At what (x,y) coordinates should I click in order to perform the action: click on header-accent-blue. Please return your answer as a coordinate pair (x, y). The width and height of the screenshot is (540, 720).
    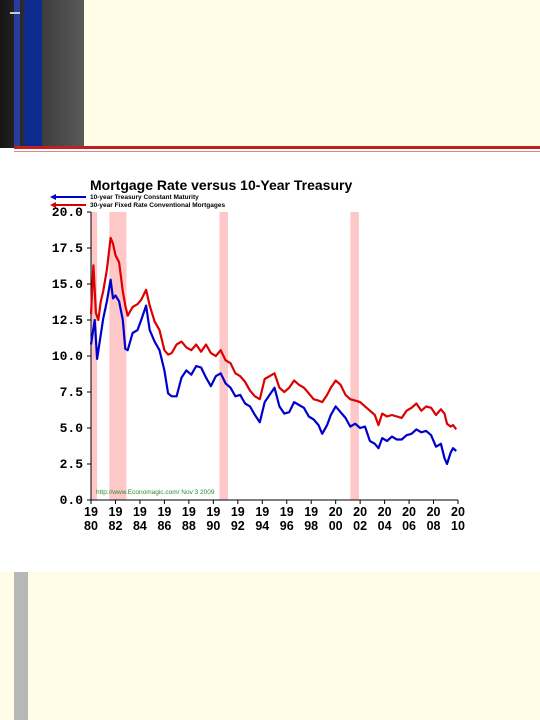
    Looking at the image, I should click on (33, 74).